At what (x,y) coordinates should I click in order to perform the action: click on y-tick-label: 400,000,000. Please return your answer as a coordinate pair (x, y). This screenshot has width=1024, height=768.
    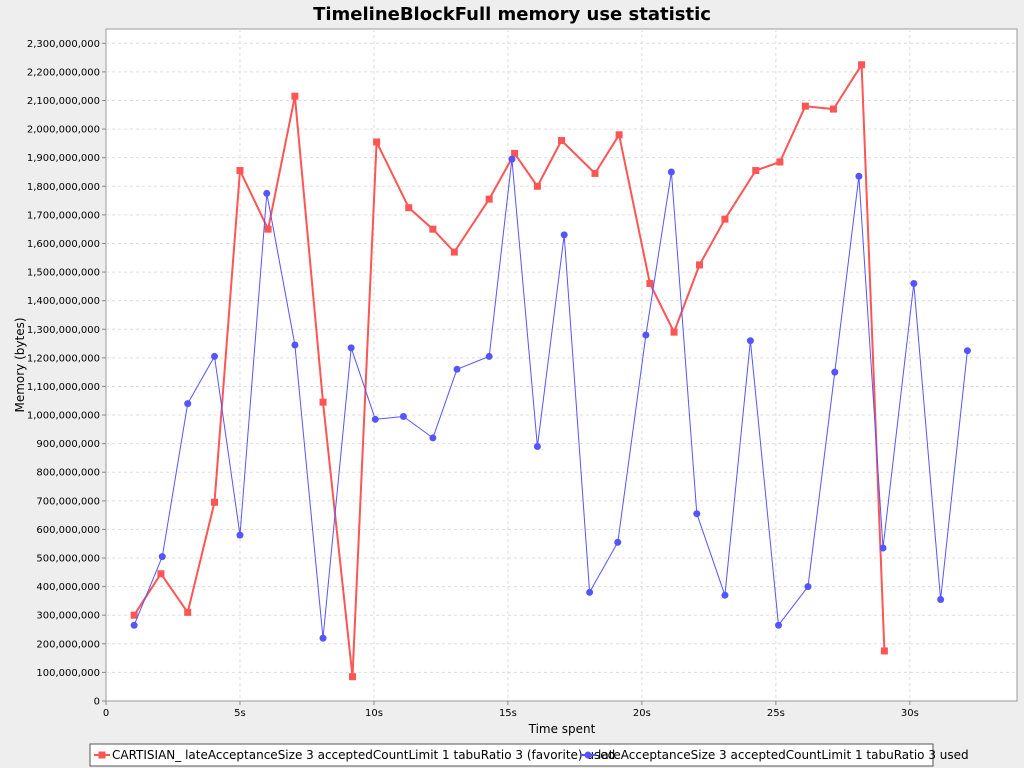
    Looking at the image, I should click on (68, 587).